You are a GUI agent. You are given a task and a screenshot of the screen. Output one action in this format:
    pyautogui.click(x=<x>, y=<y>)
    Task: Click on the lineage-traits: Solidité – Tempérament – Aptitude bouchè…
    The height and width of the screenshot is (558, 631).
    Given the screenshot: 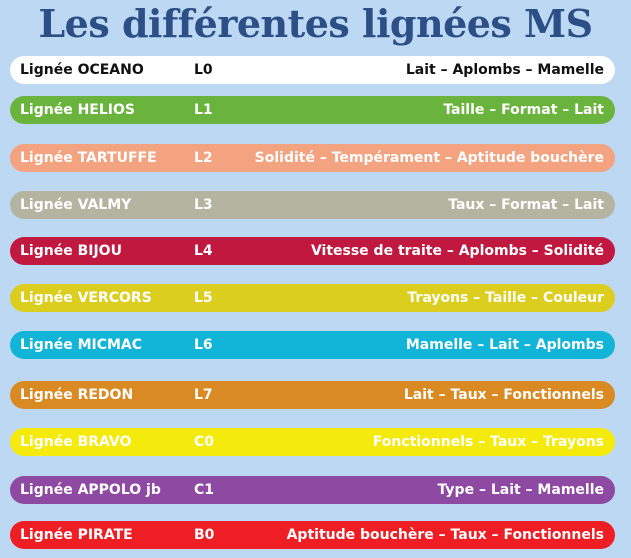 What is the action you would take?
    pyautogui.click(x=429, y=158)
    